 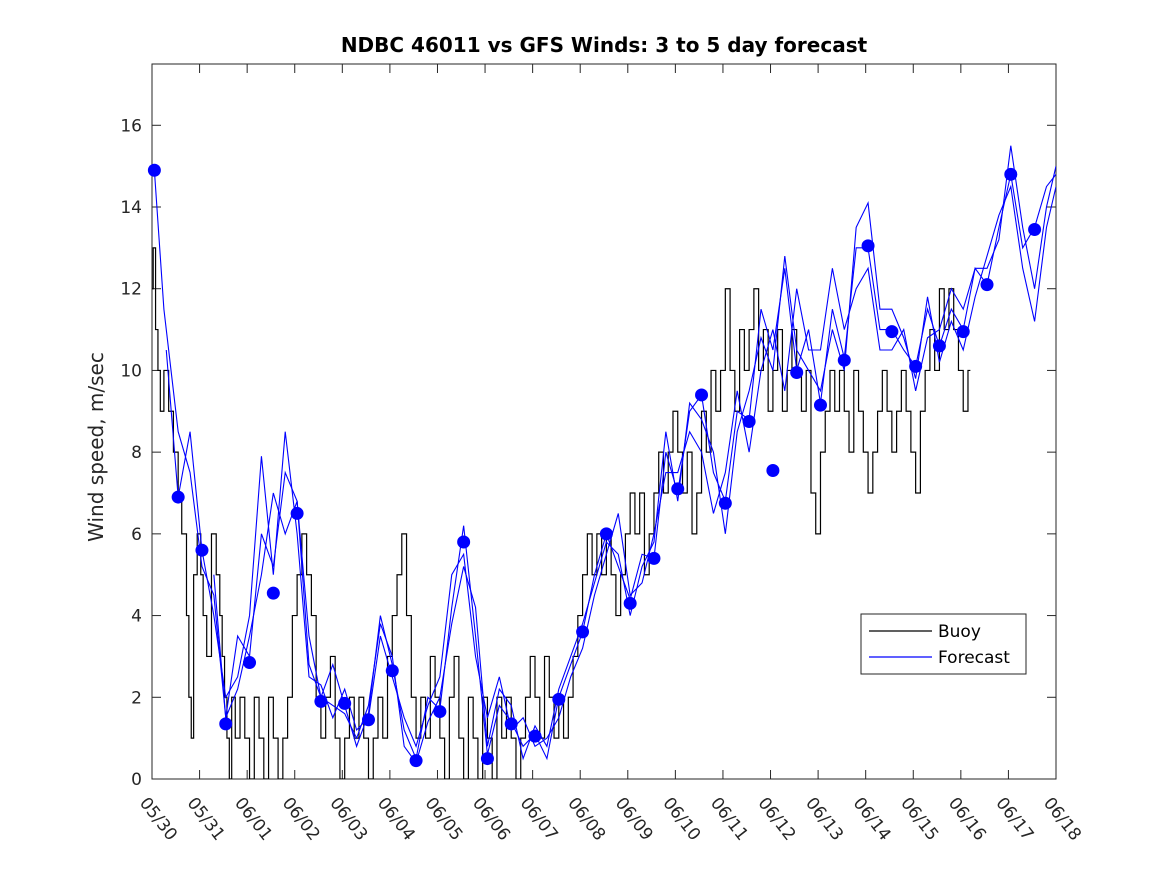 What do you see at coordinates (253, 819) in the screenshot?
I see `x-tick-label: 06/01` at bounding box center [253, 819].